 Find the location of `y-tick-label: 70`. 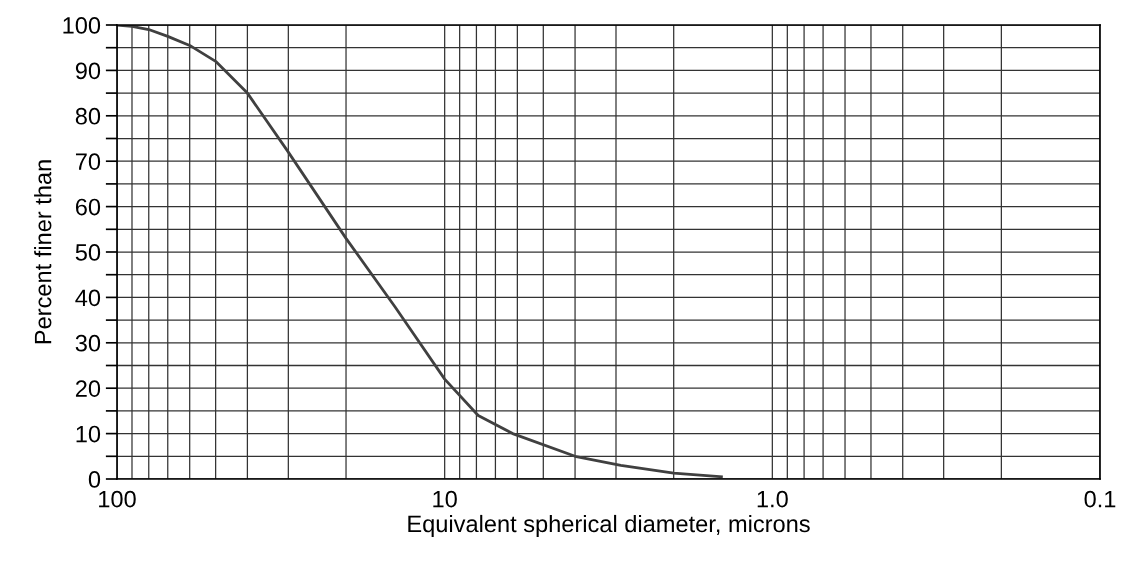

y-tick-label: 70 is located at coordinates (88, 161).